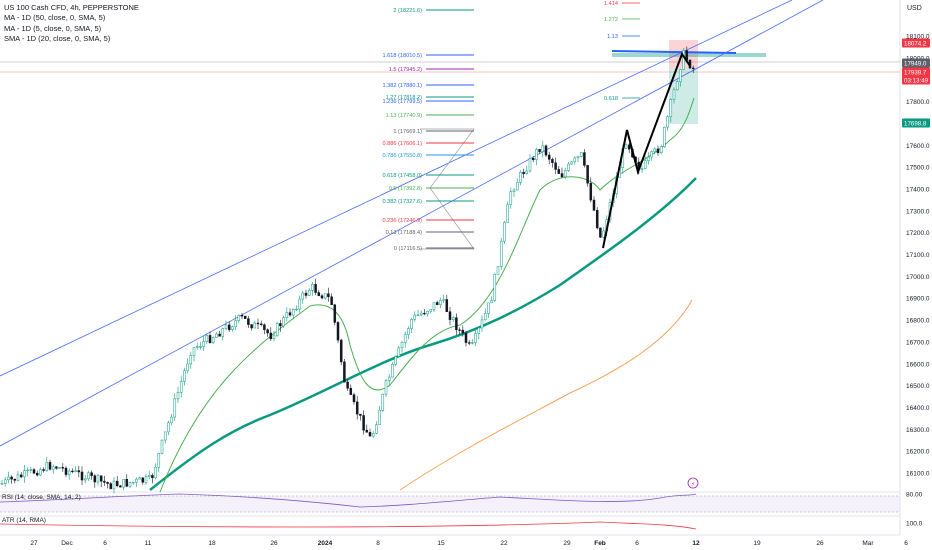  Describe the element at coordinates (405, 189) in the screenshot. I see `fib-level-label: 0.5 (17392.8)` at that location.